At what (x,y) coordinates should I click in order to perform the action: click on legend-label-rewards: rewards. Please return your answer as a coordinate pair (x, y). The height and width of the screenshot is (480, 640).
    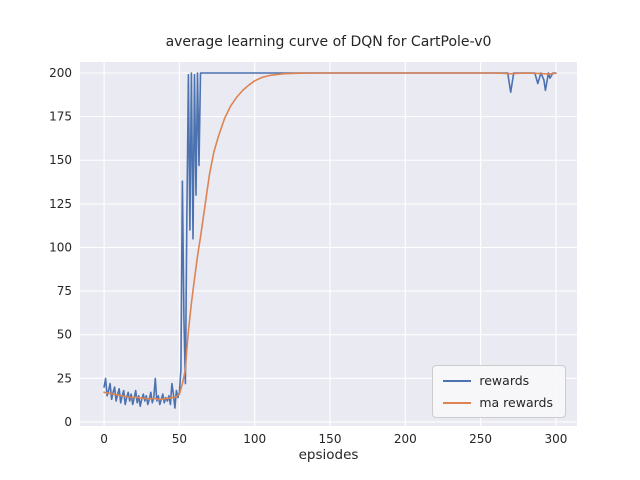
    Looking at the image, I should click on (504, 380).